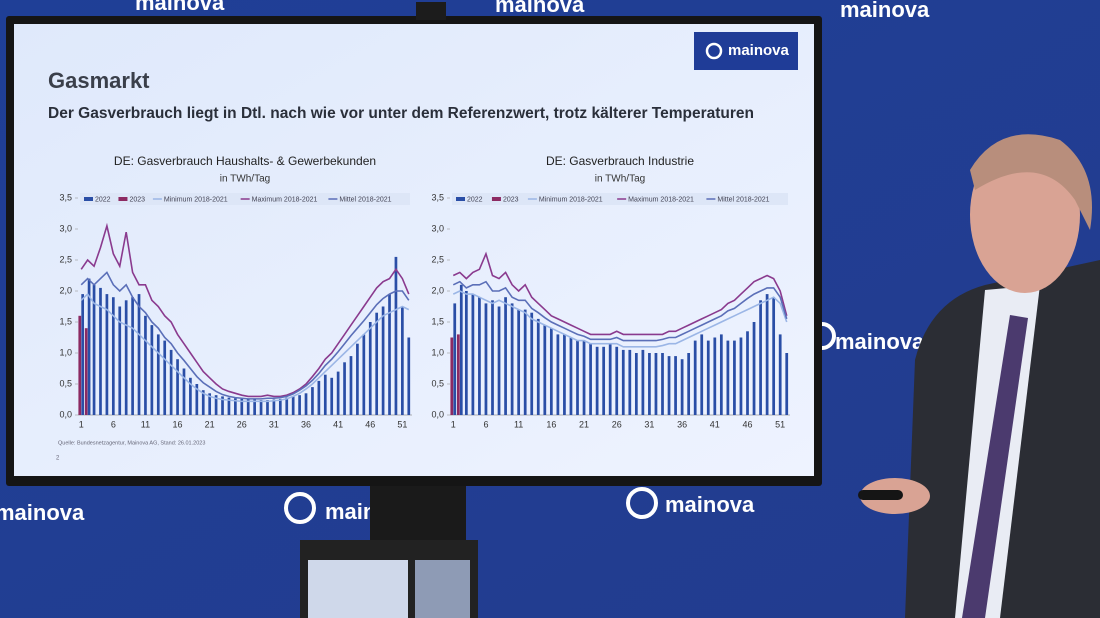  I want to click on y-tick-label: 0,5, so click(437, 383).